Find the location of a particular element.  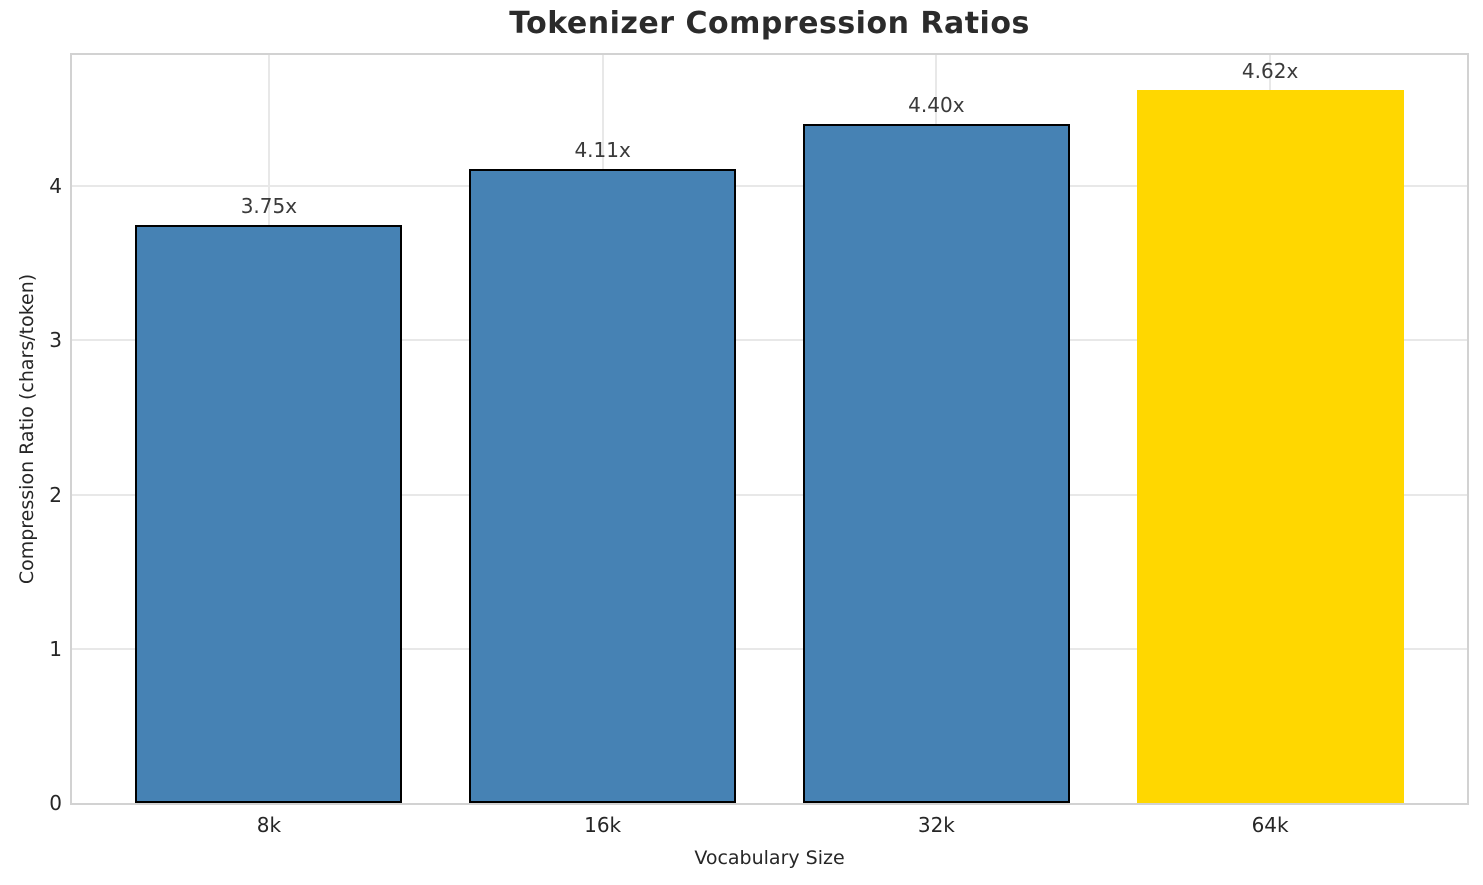

y-tick-label-4: 4 is located at coordinates (55, 186).